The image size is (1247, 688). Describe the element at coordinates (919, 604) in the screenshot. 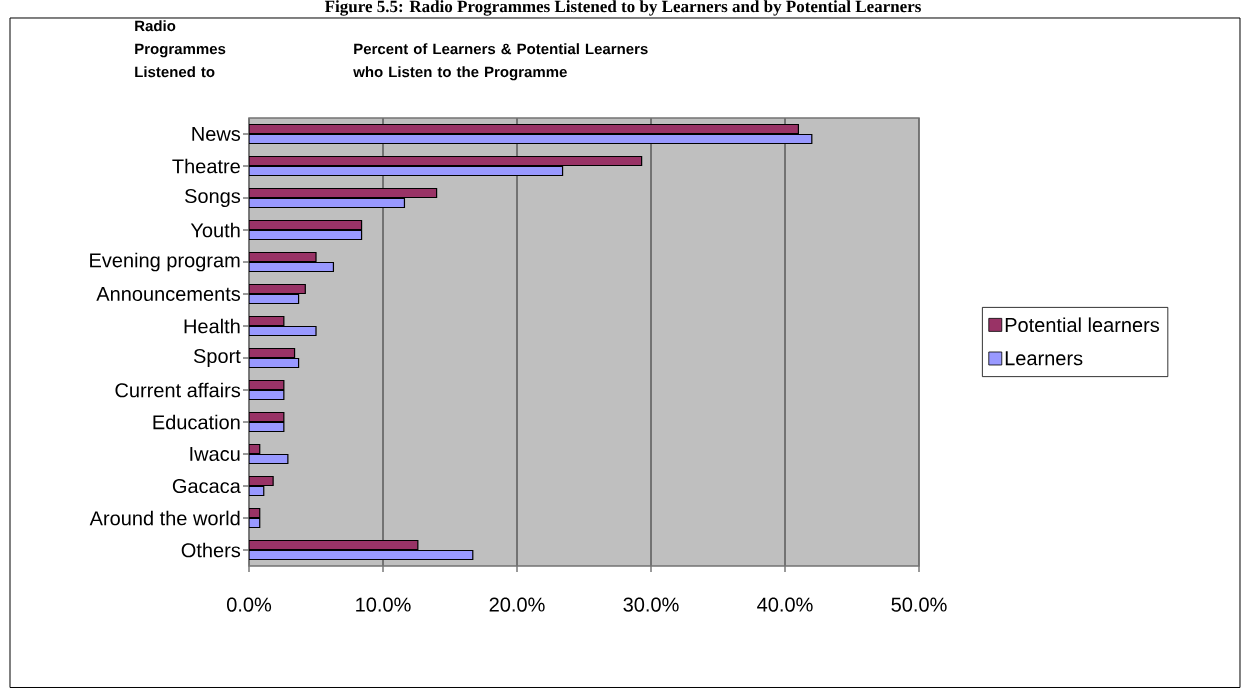

I see `x-tick-label: 50.0%` at that location.